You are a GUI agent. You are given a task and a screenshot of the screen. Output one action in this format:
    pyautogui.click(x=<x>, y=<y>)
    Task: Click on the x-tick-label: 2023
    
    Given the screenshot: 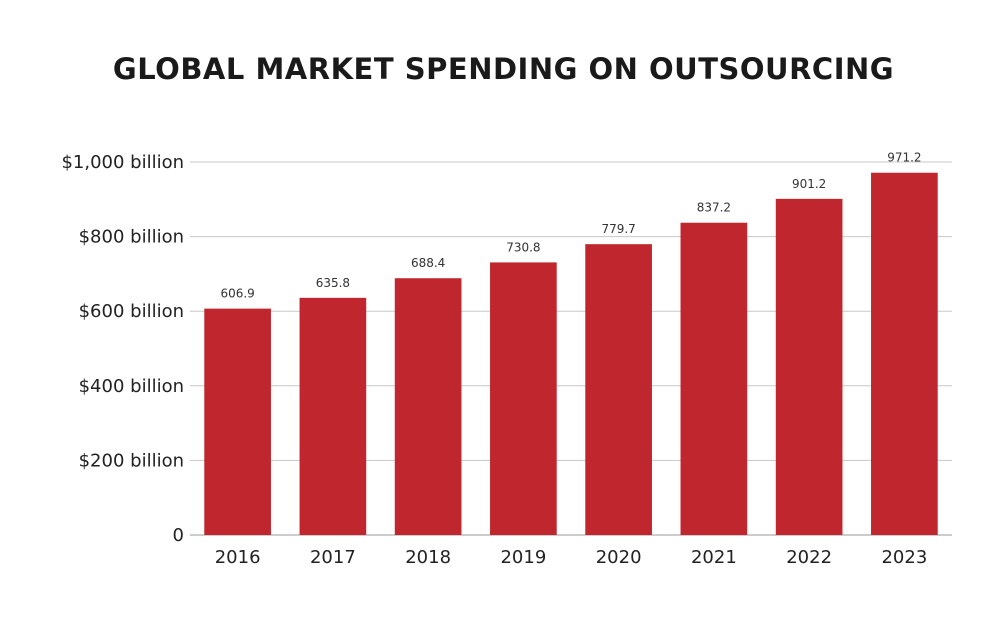 What is the action you would take?
    pyautogui.click(x=904, y=557)
    